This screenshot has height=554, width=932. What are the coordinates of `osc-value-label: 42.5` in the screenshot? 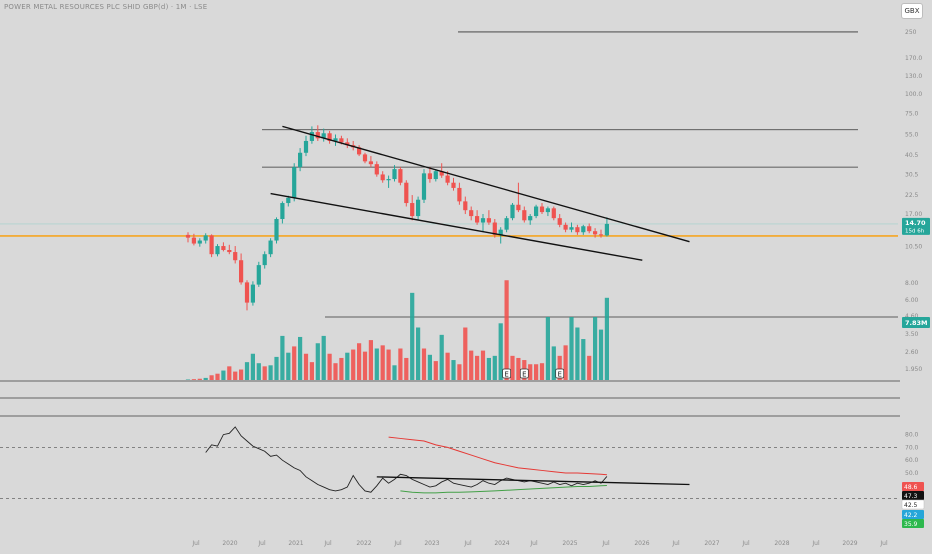 It's located at (911, 505).